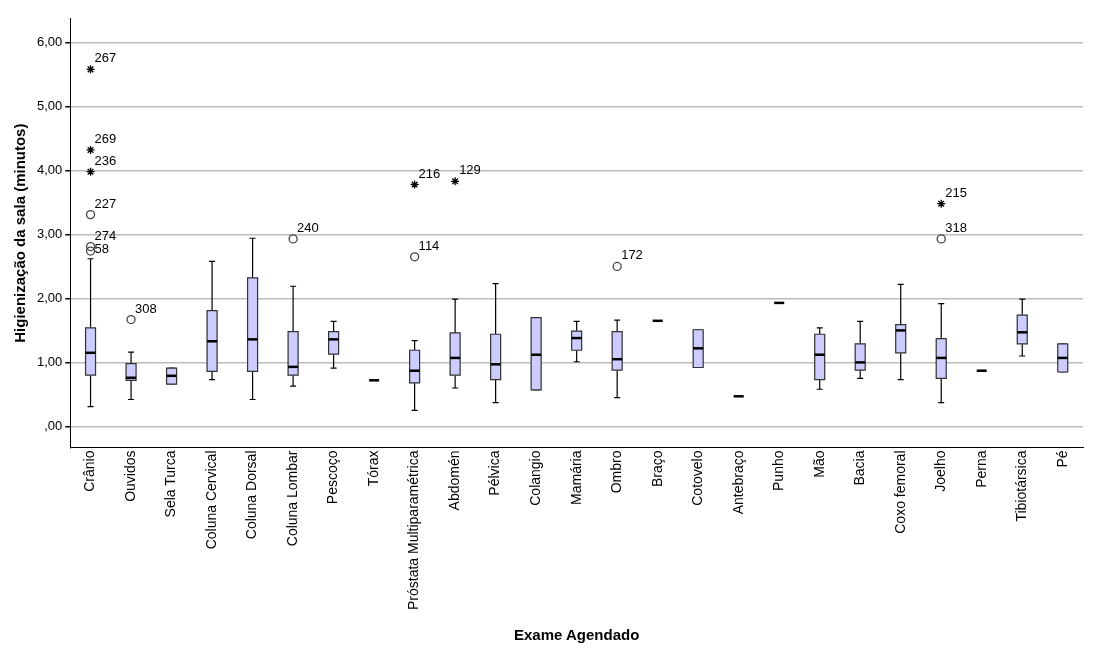 This screenshot has width=1101, height=657. I want to click on annotation: 114, so click(429, 245).